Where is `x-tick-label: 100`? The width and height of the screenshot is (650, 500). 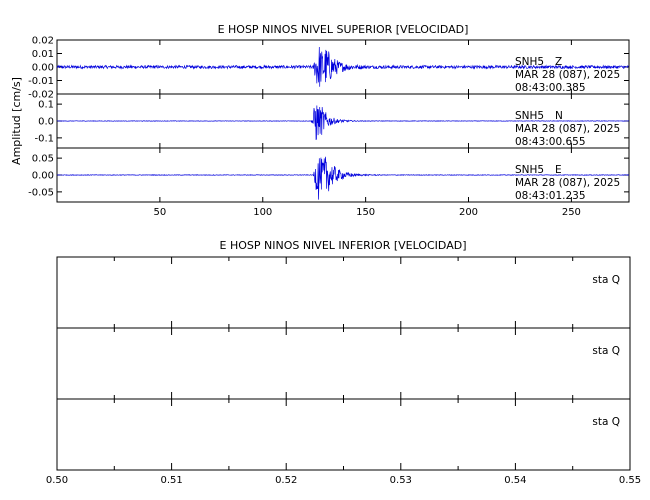
x-tick-label: 100 is located at coordinates (262, 212).